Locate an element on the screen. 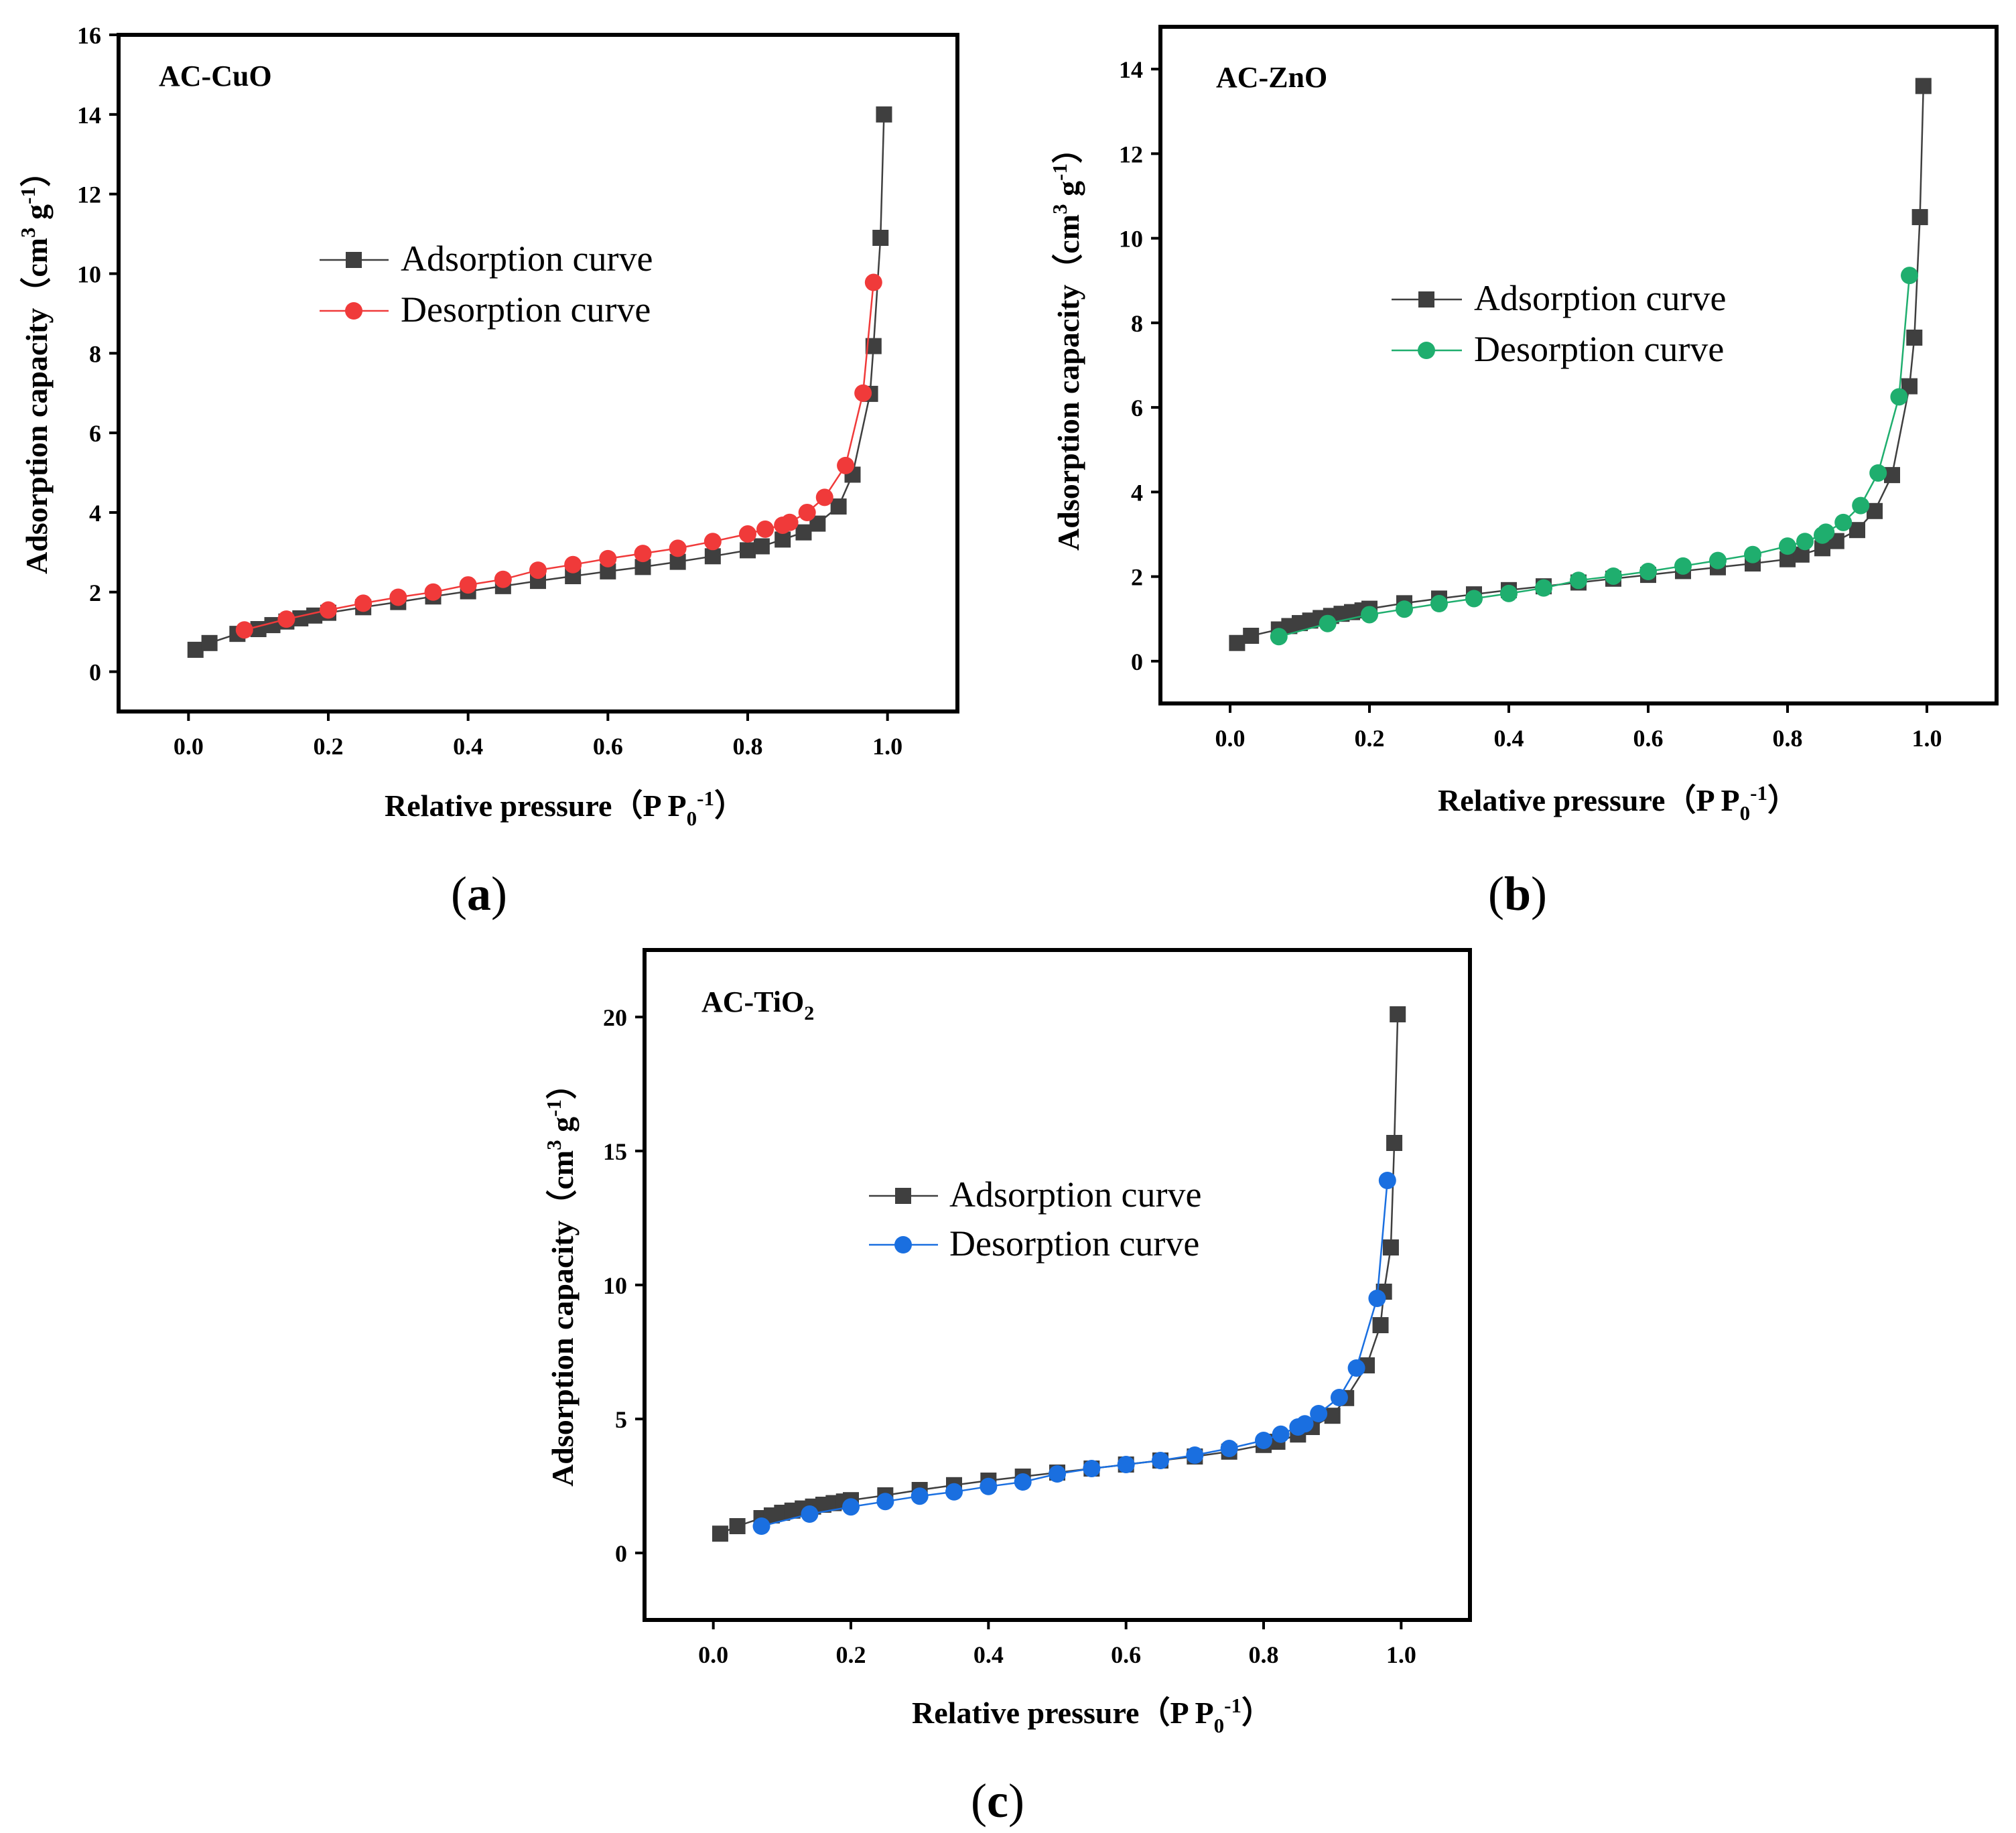 The height and width of the screenshot is (1833, 2016). panel-label: (b) is located at coordinates (1517, 894).